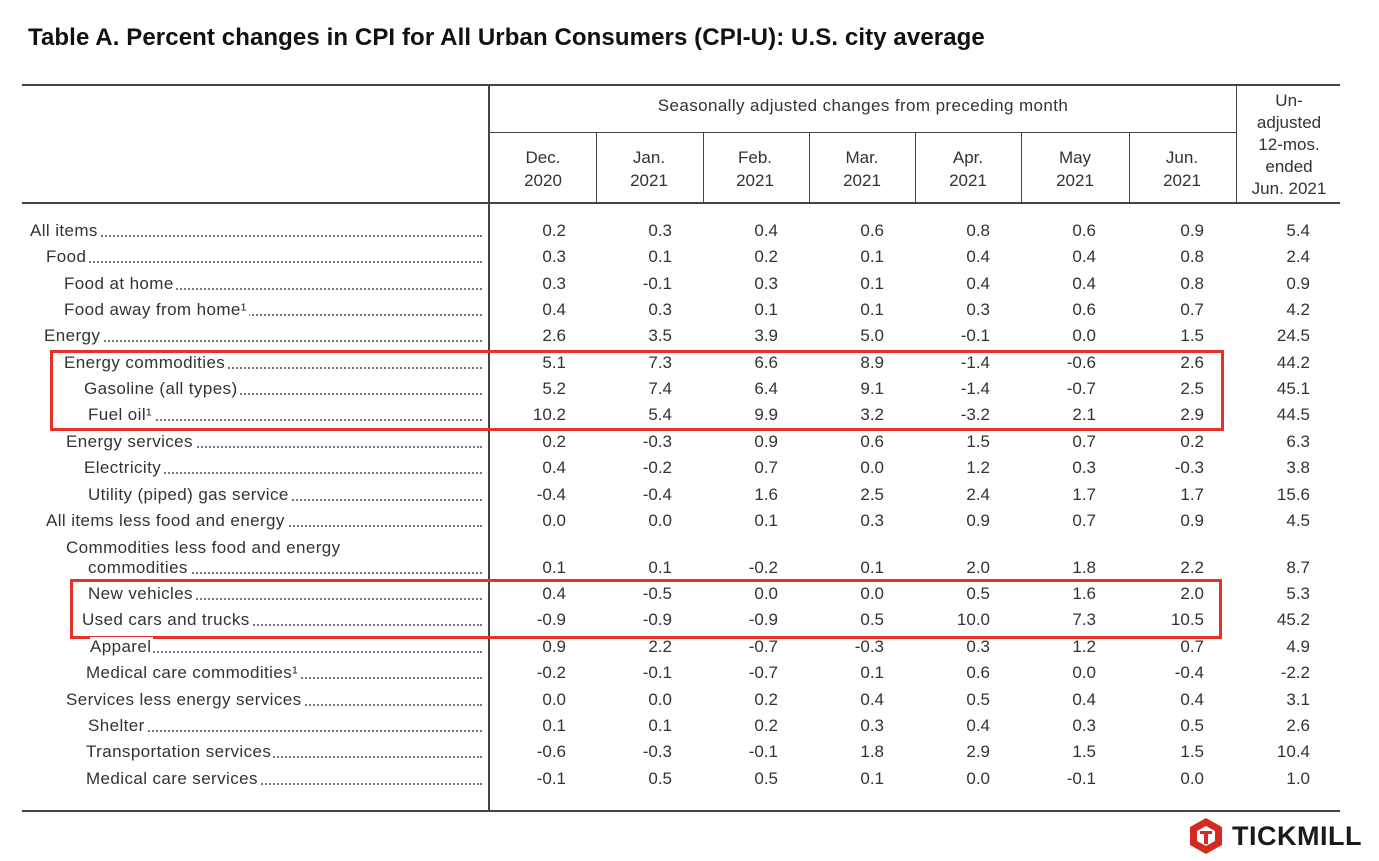 The image size is (1379, 861). I want to click on table-row: Apparel 0.9 2.2 -0.7 -0.3 0.3 1.2 0.7 4.9, so click(689, 648).